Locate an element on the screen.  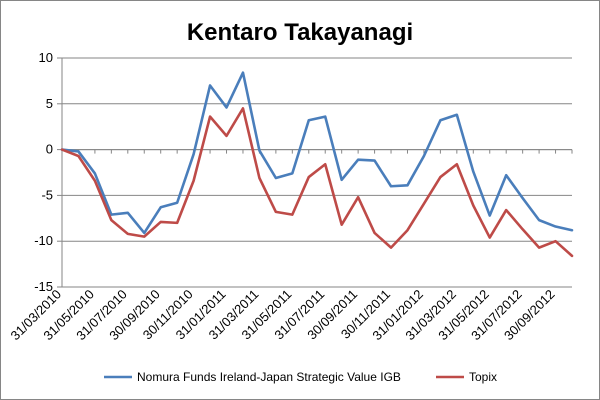
chart-title: Kentaro Takayanagi is located at coordinates (300, 32).